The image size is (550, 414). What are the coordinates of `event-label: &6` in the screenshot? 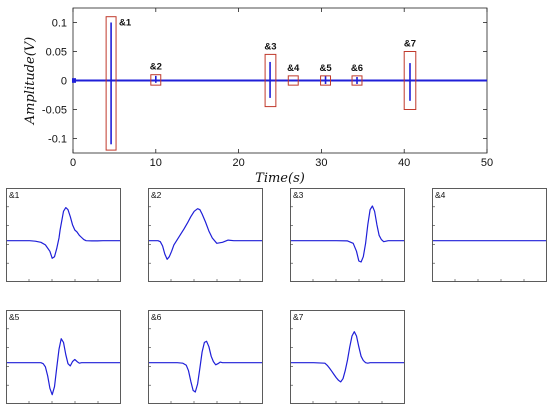 It's located at (357, 68).